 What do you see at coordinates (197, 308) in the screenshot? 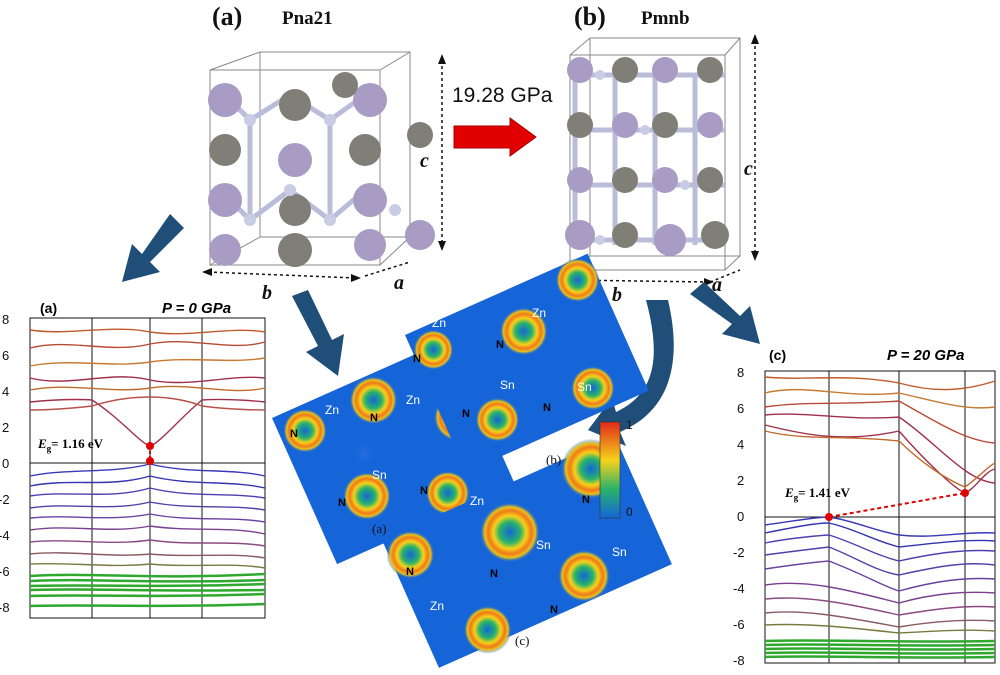
I see `band-left-pressure: P = 0 GPa` at bounding box center [197, 308].